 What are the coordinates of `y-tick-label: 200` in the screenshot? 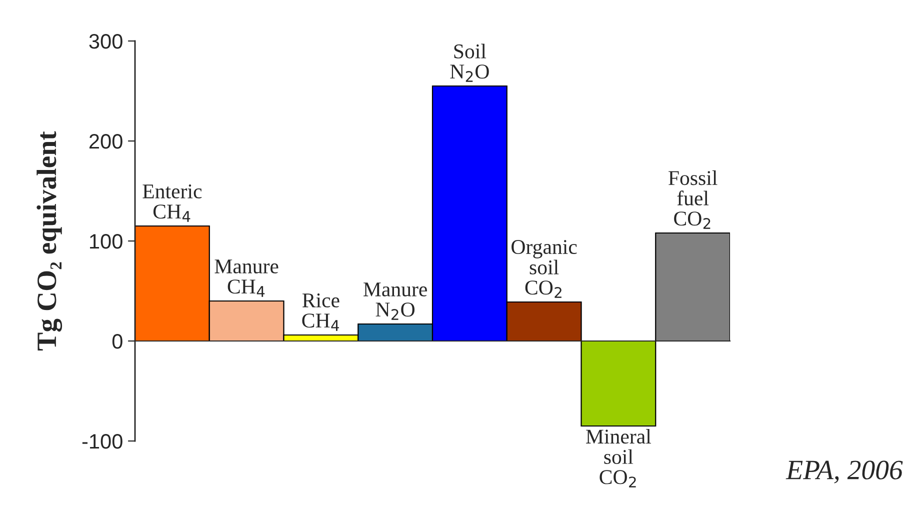 It's located at (105, 141).